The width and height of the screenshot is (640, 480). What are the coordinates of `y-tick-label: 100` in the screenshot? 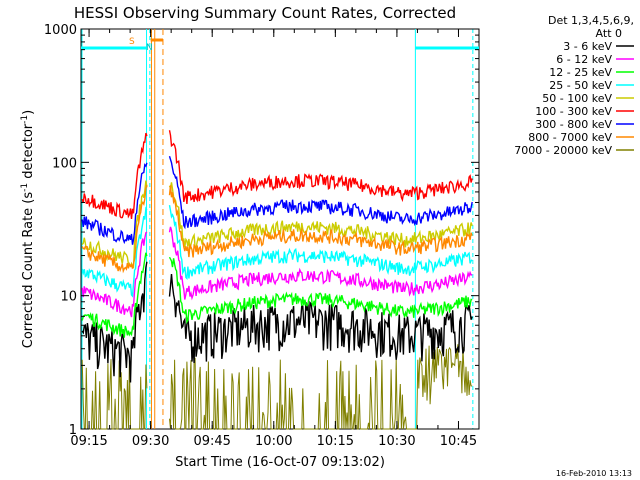 It's located at (64, 163).